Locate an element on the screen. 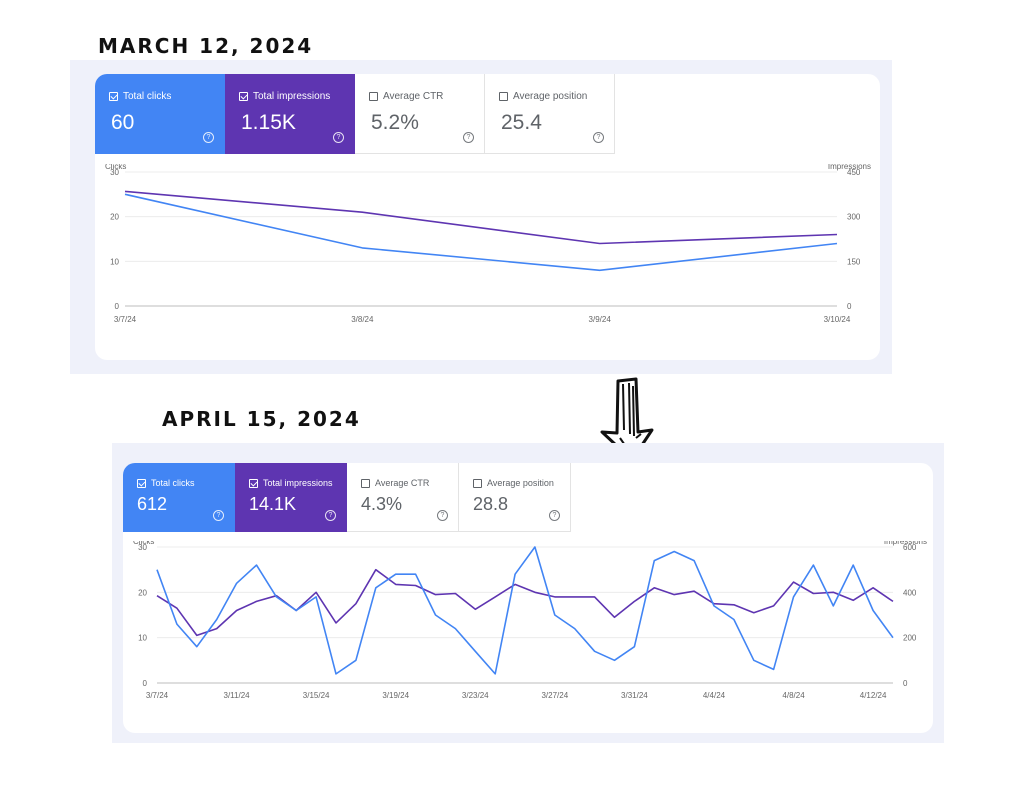 The height and width of the screenshot is (786, 1024). x-tick-label: 3/9/24 is located at coordinates (600, 319).